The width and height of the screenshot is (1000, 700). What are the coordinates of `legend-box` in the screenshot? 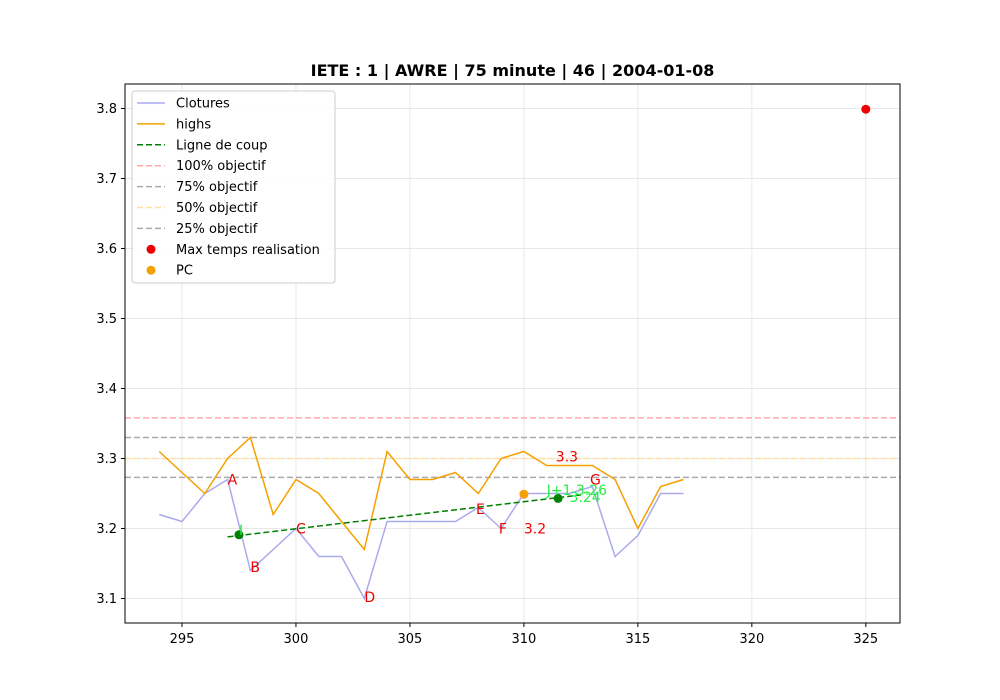 It's located at (233, 187).